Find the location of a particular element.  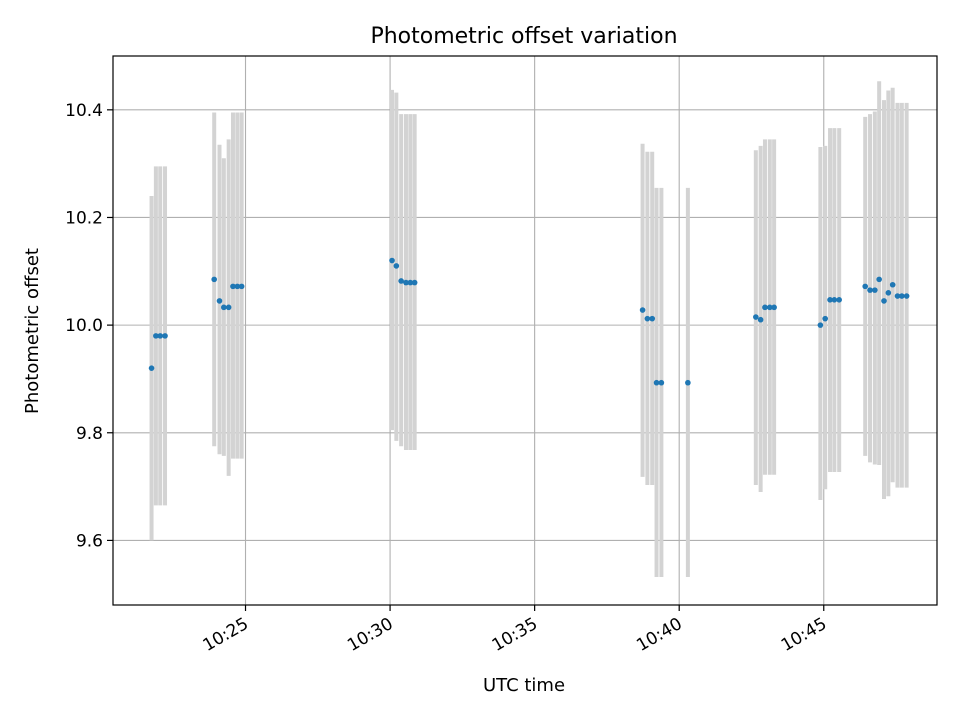

chart-title: Photometric offset variation is located at coordinates (523, 36).